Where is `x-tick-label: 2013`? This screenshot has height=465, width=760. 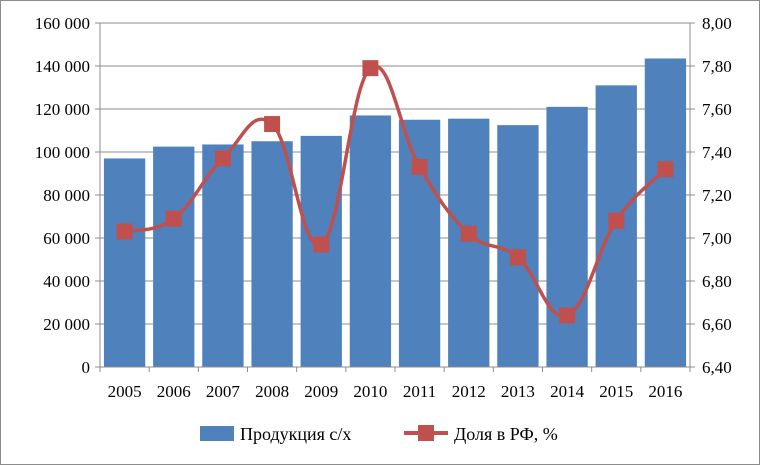
x-tick-label: 2013 is located at coordinates (518, 391).